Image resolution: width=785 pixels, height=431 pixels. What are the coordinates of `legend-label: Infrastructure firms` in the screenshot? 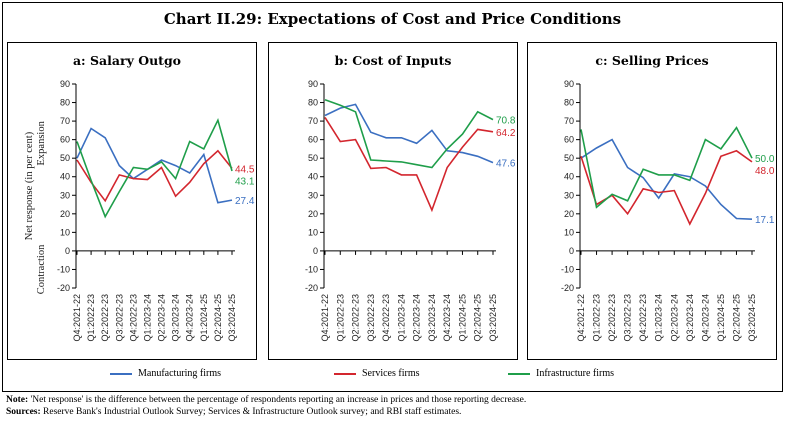 It's located at (575, 373).